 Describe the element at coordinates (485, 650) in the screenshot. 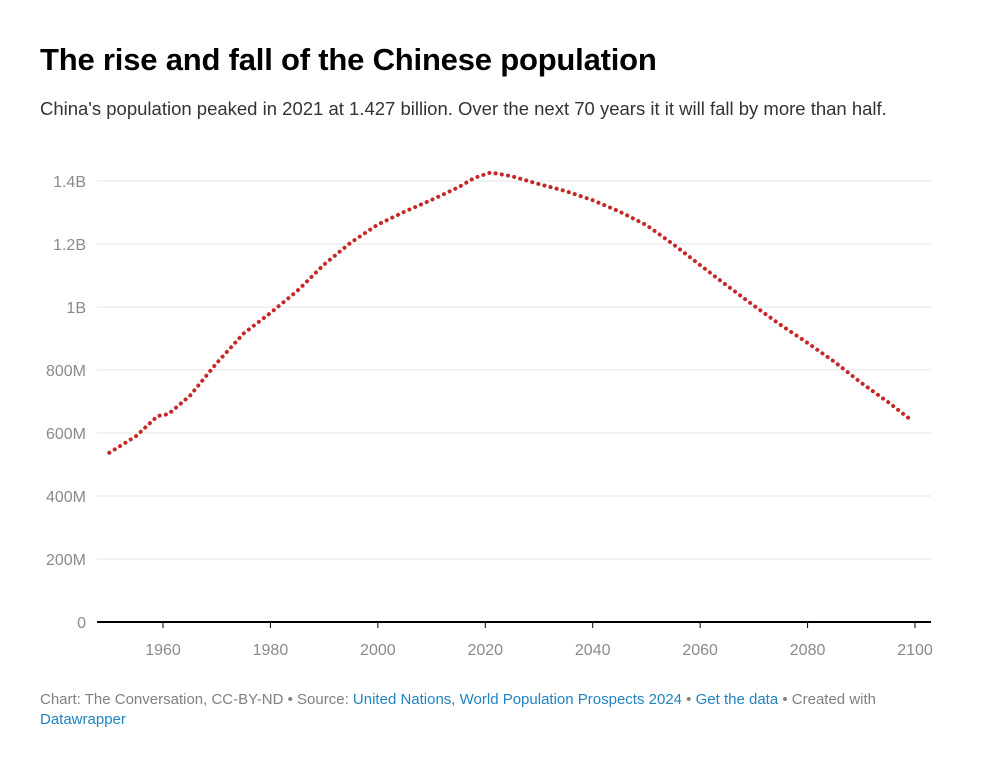

I see `x-tick-label: 2020` at that location.